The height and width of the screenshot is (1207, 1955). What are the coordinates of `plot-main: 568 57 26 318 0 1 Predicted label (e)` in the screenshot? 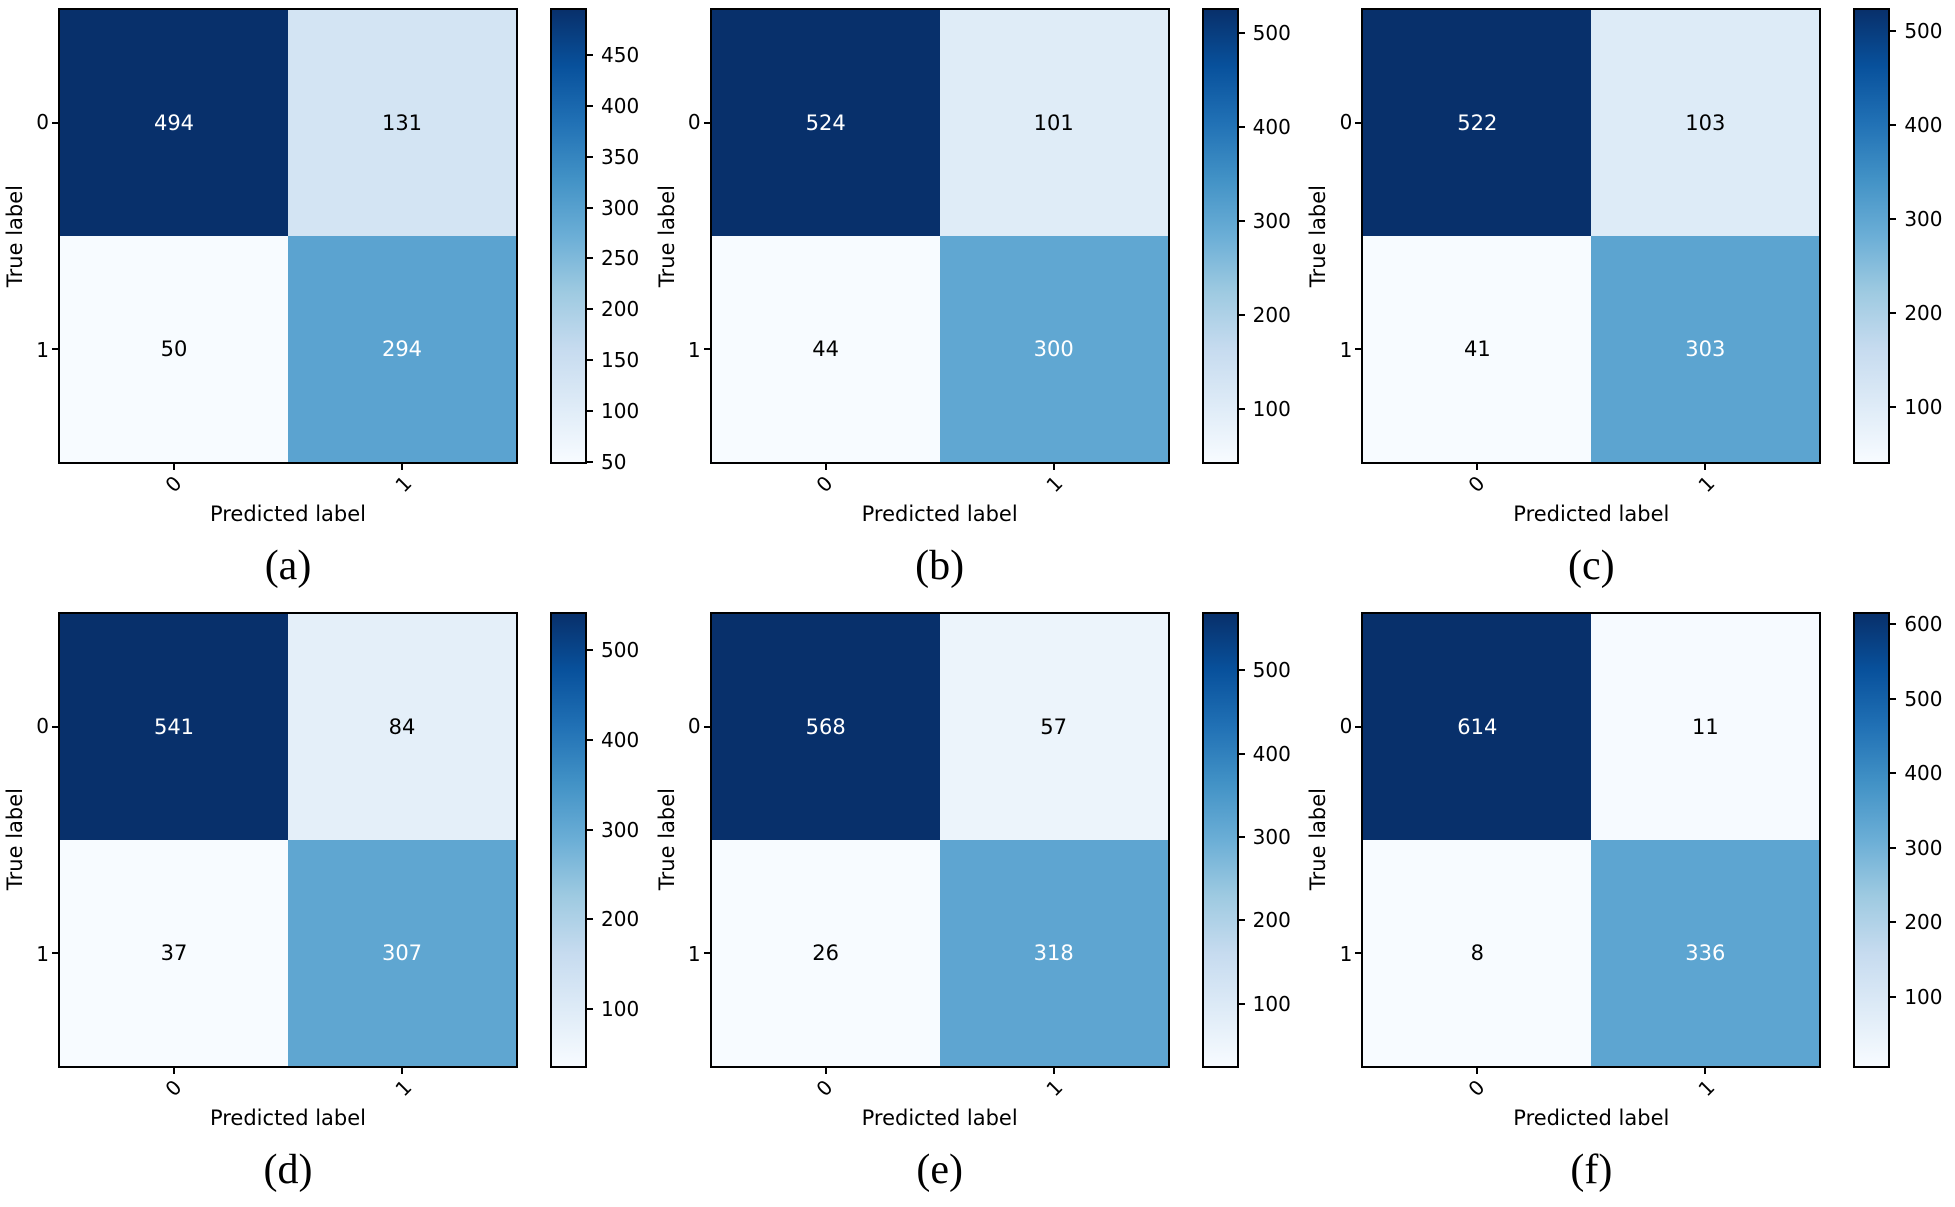 It's located at (936, 902).